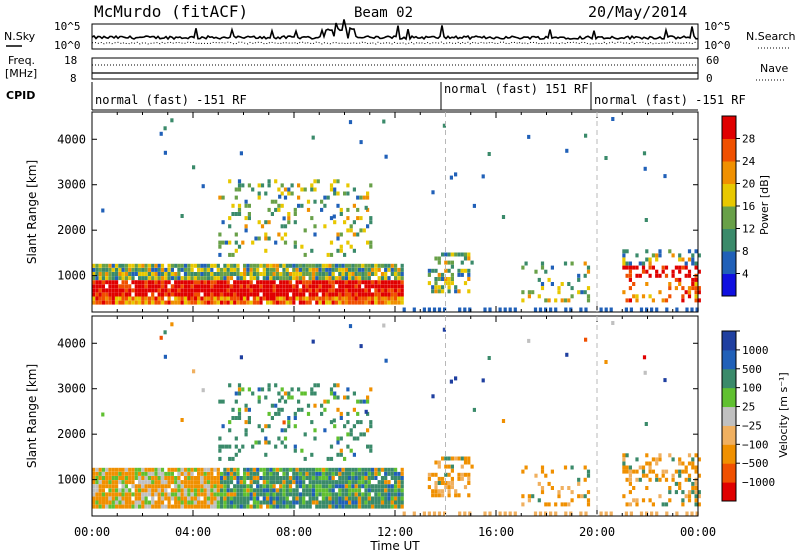 The width and height of the screenshot is (800, 554). I want to click on station-title: McMurdo (fitACF), so click(171, 11).